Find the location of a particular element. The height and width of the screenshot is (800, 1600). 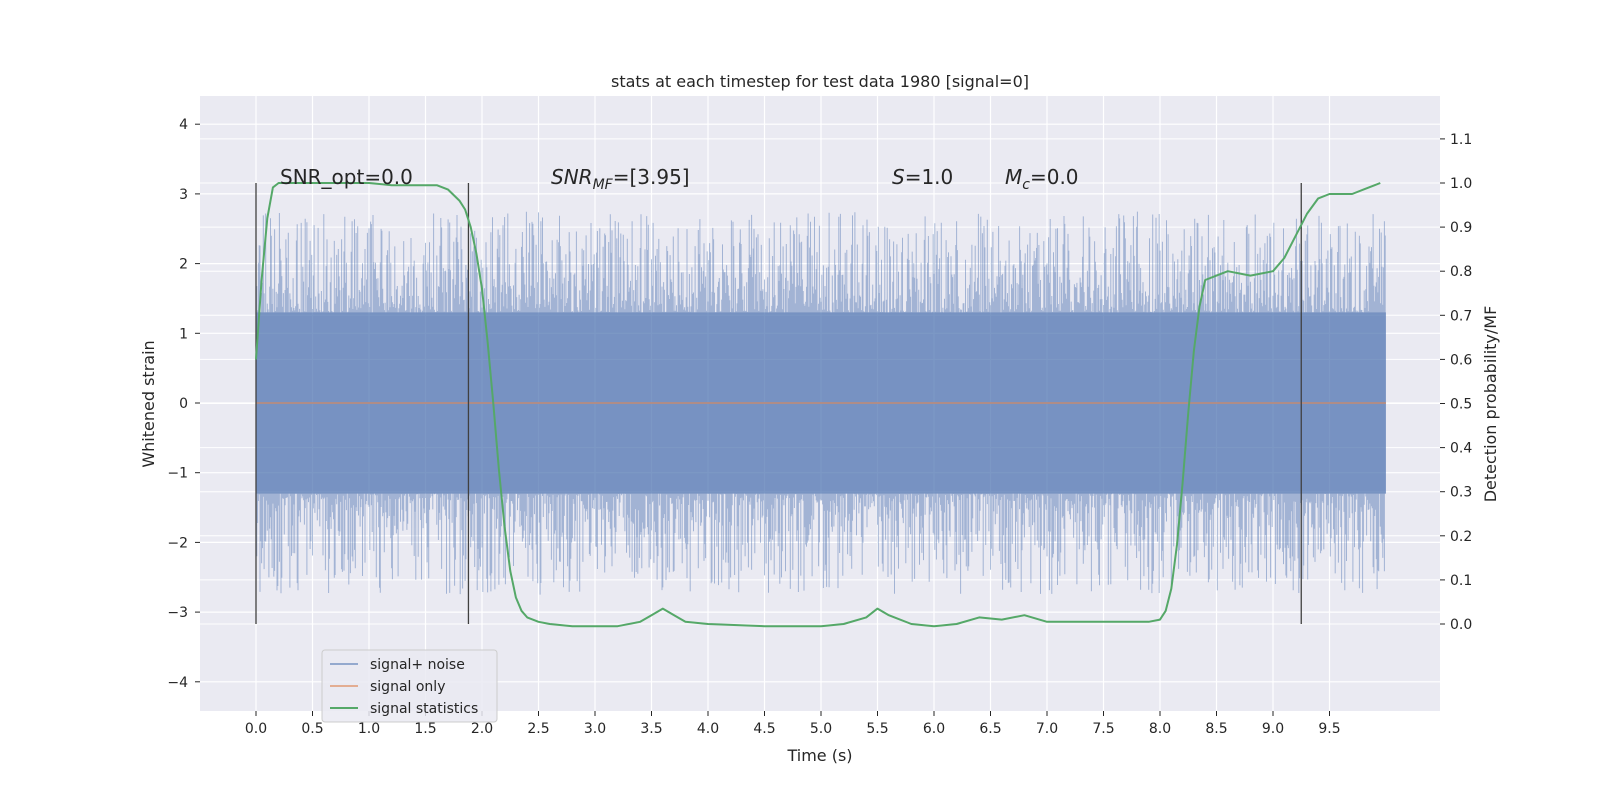

y-right-tick-label: 0.6 is located at coordinates (1461, 360).